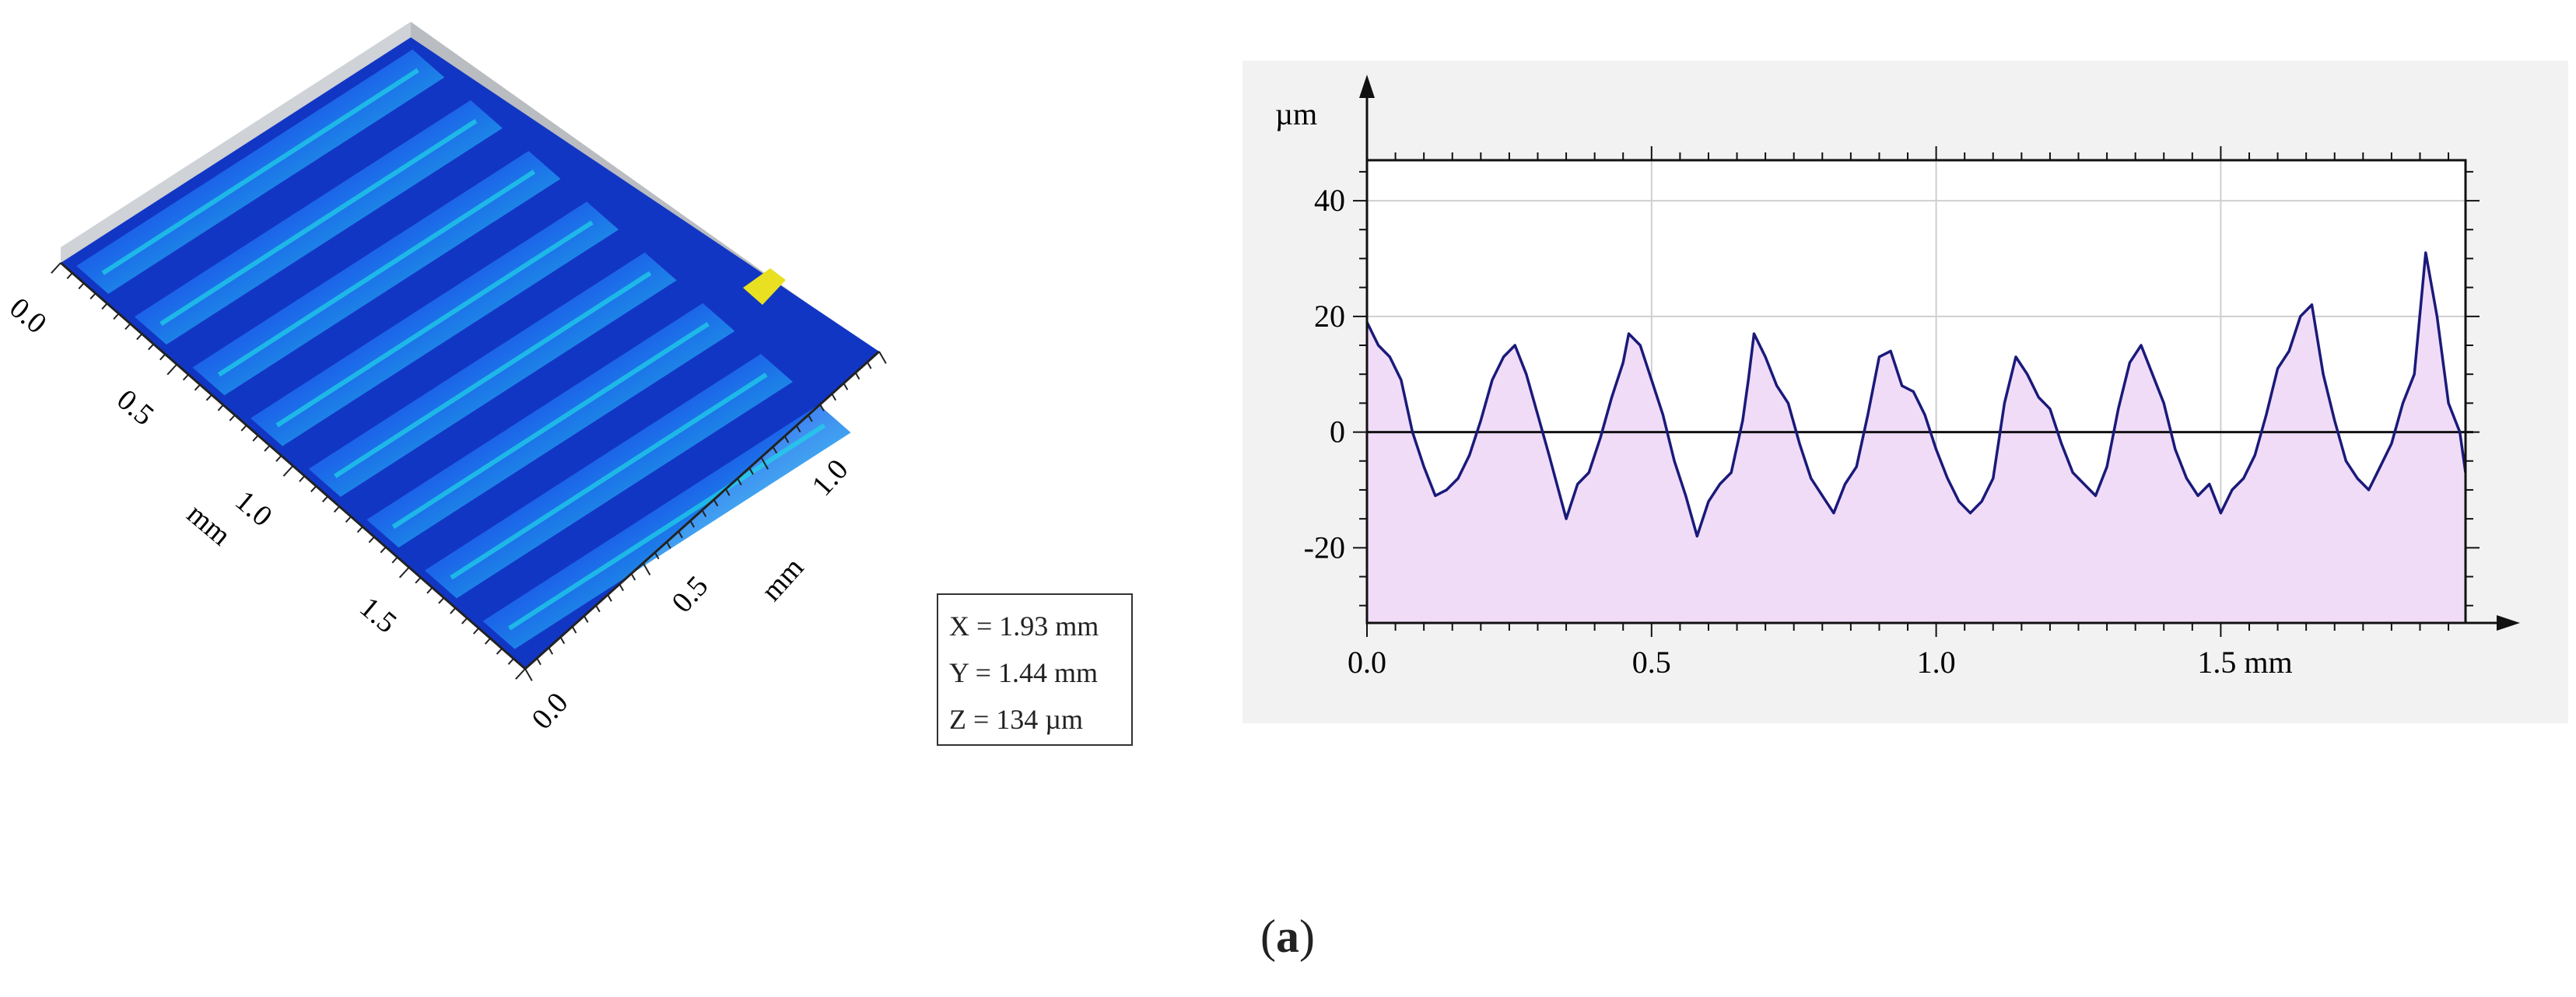 The height and width of the screenshot is (997, 2576). Describe the element at coordinates (135, 408) in the screenshot. I see `surface-x-tick-label: 0.5` at that location.